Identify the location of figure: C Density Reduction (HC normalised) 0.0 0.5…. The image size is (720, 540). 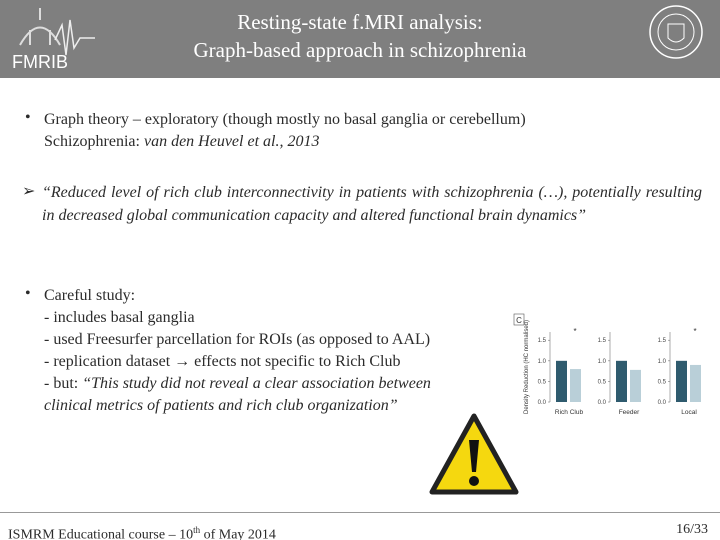
(607, 364).